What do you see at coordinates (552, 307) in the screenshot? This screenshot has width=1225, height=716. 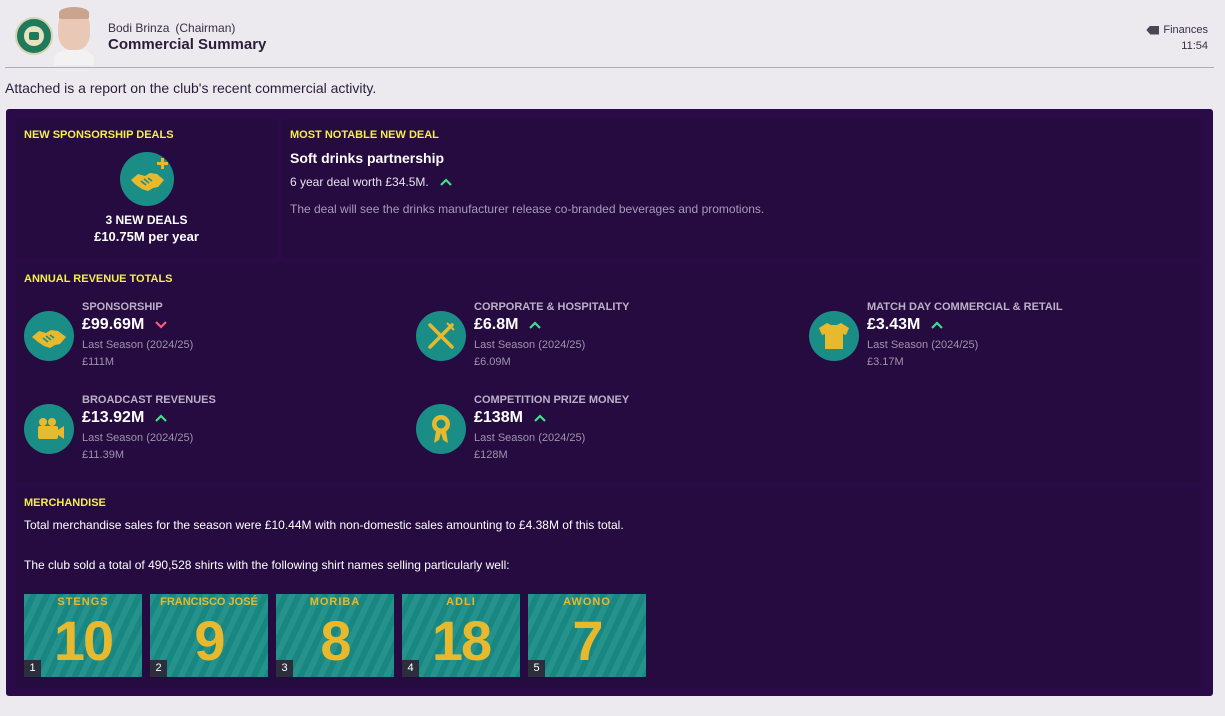 I see `revenue-label: CORPORATE & HOSPITALITY` at bounding box center [552, 307].